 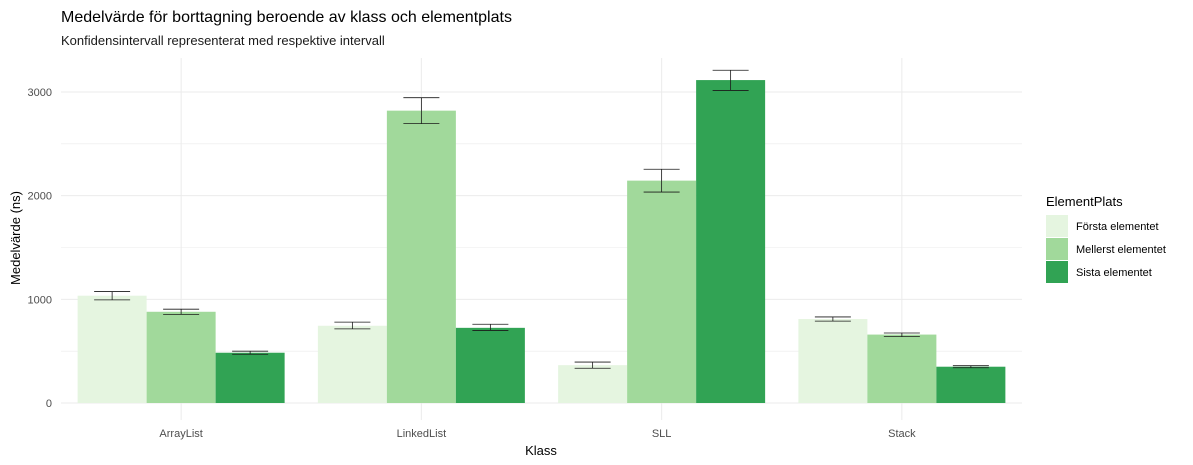 I want to click on y-tick-label: 3000, so click(x=40, y=93).